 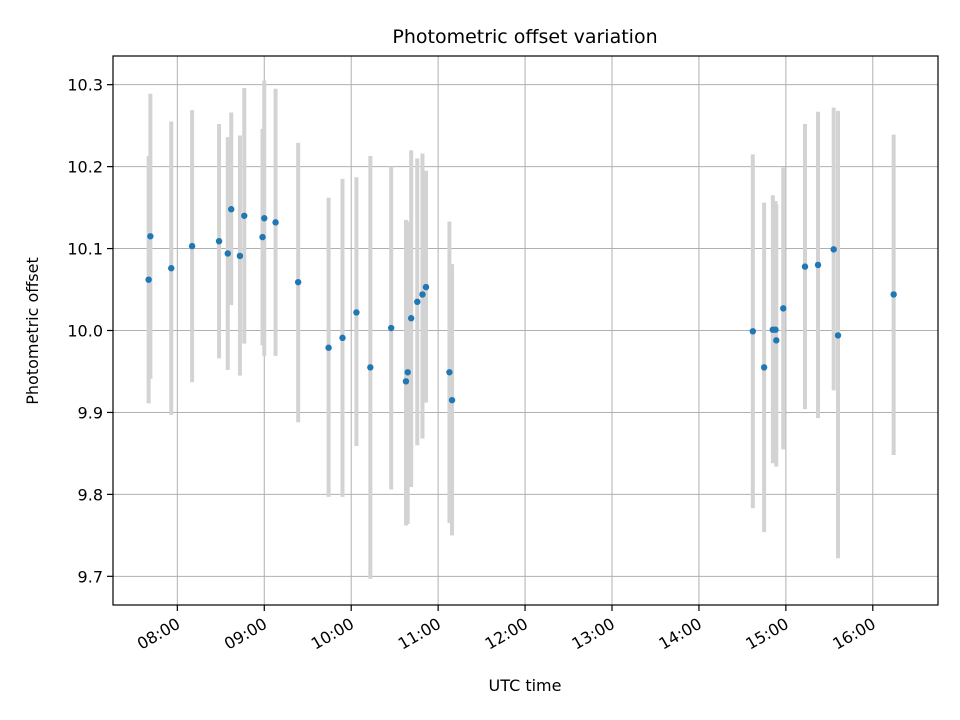 I want to click on x-axis-label: UTC time, so click(x=525, y=685).